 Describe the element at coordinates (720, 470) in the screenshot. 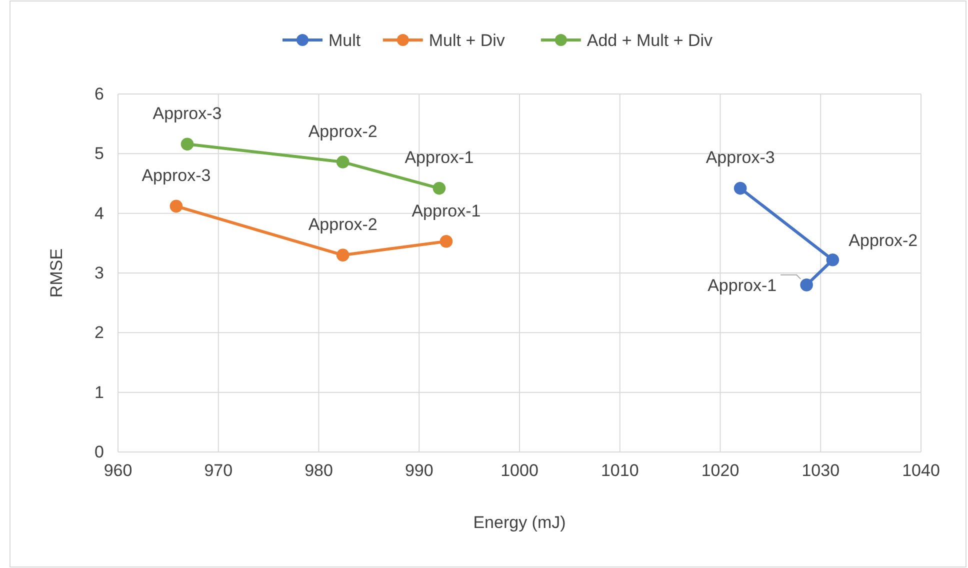

I see `x-tick-label: 1020` at that location.